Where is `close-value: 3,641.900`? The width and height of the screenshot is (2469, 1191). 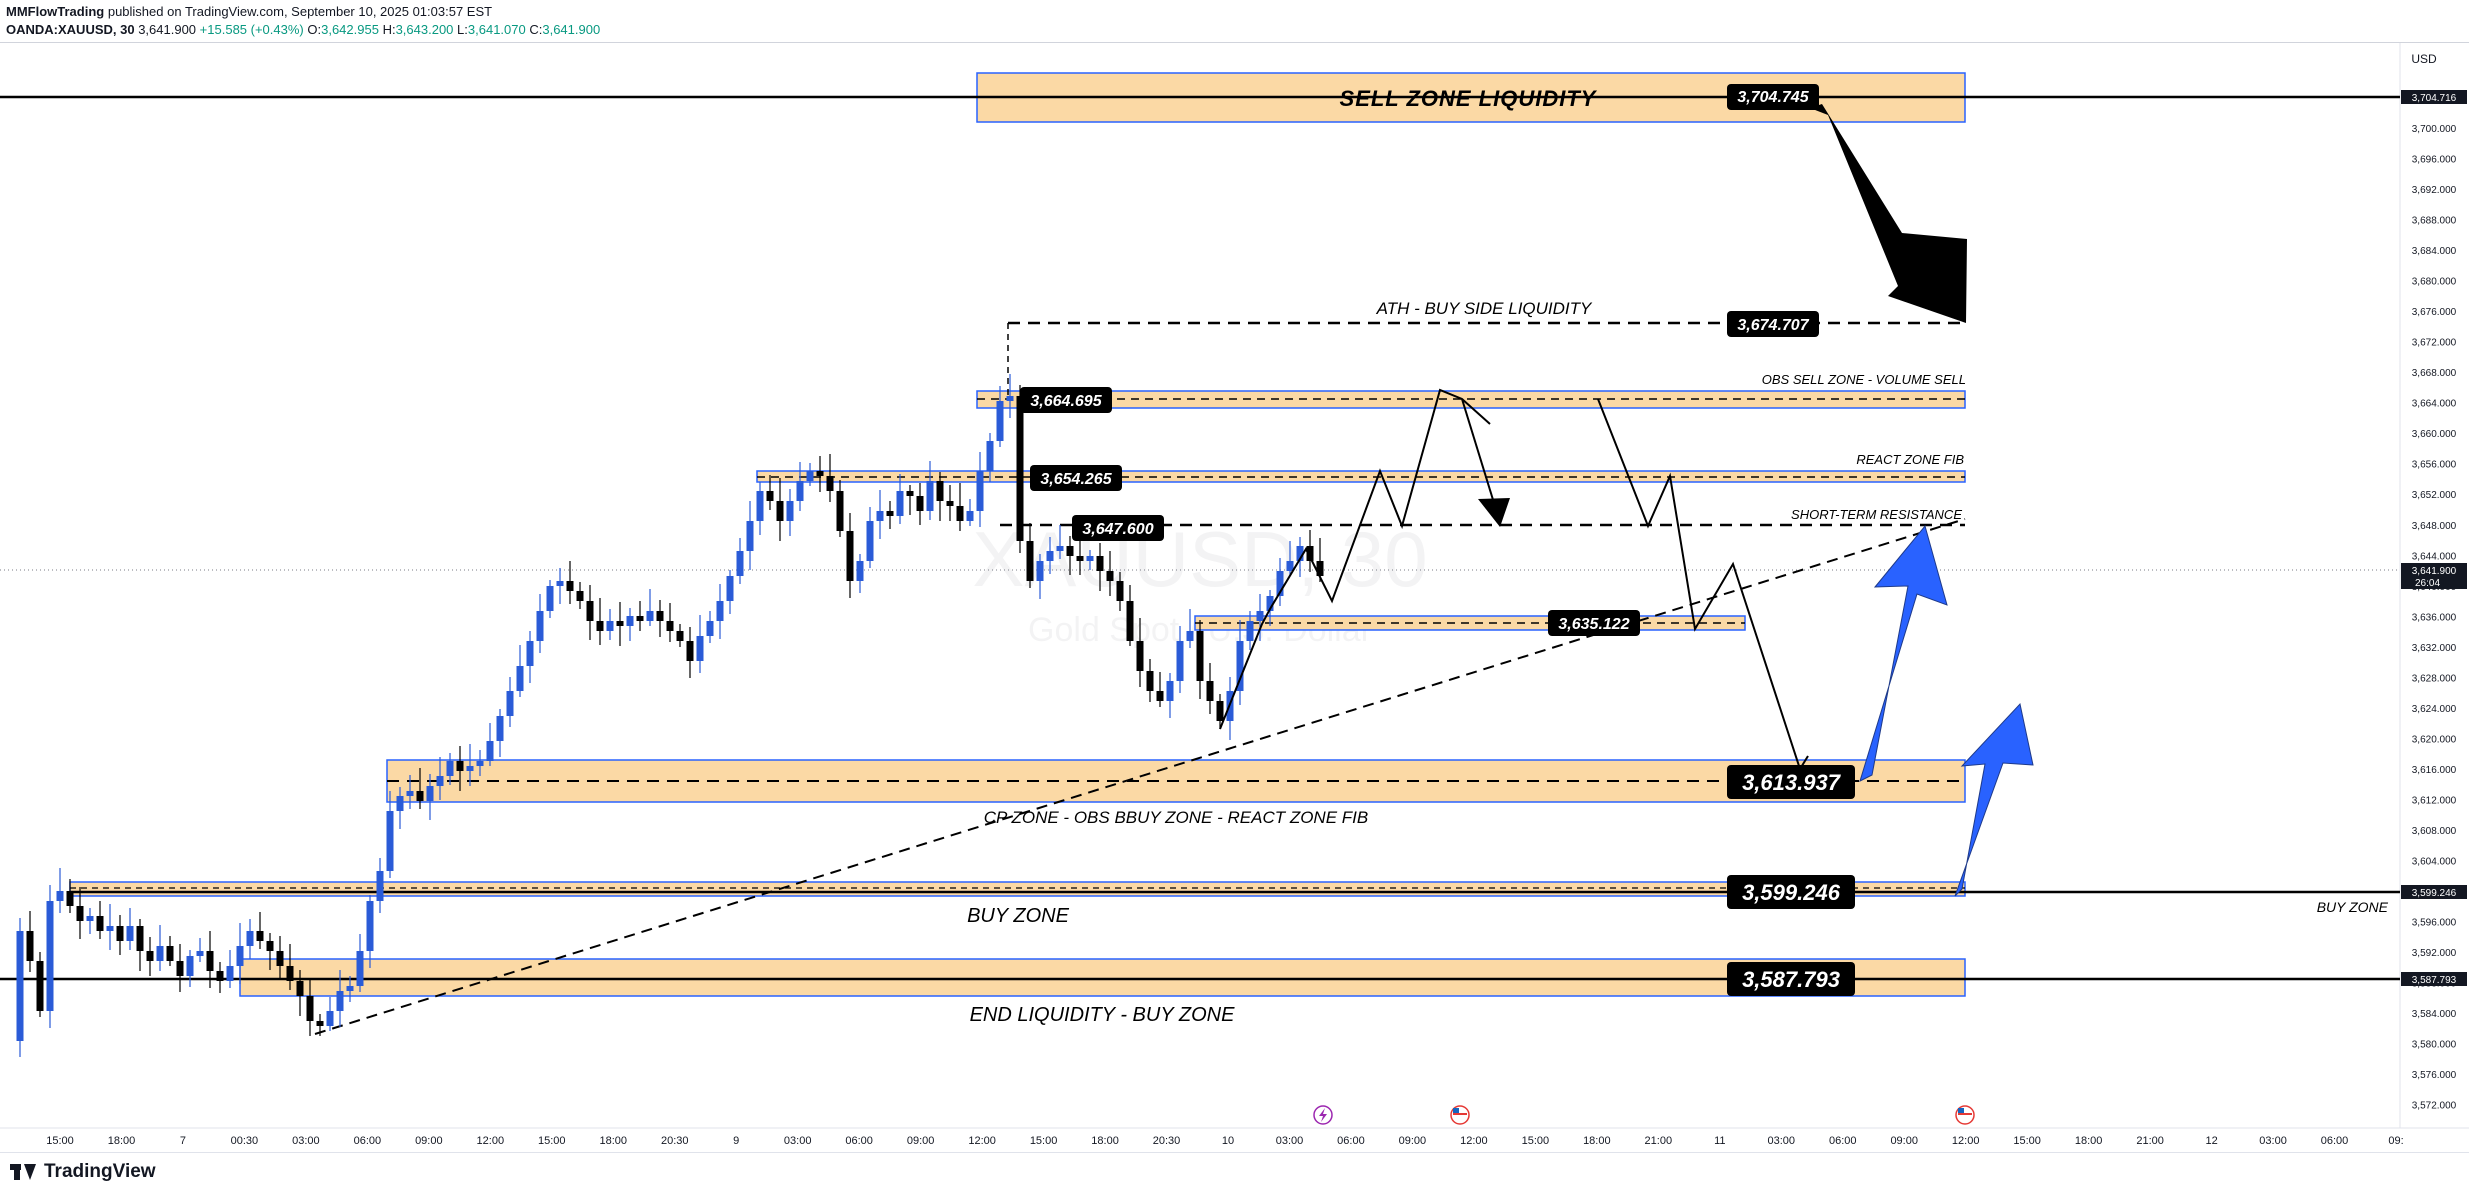
close-value: 3,641.900 is located at coordinates (571, 29).